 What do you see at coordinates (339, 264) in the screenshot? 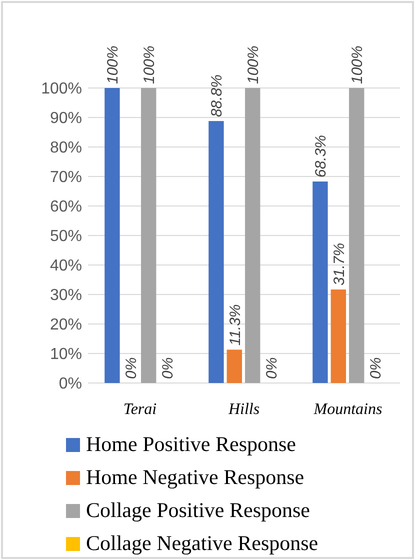
I see `data-label: 31.7%` at bounding box center [339, 264].